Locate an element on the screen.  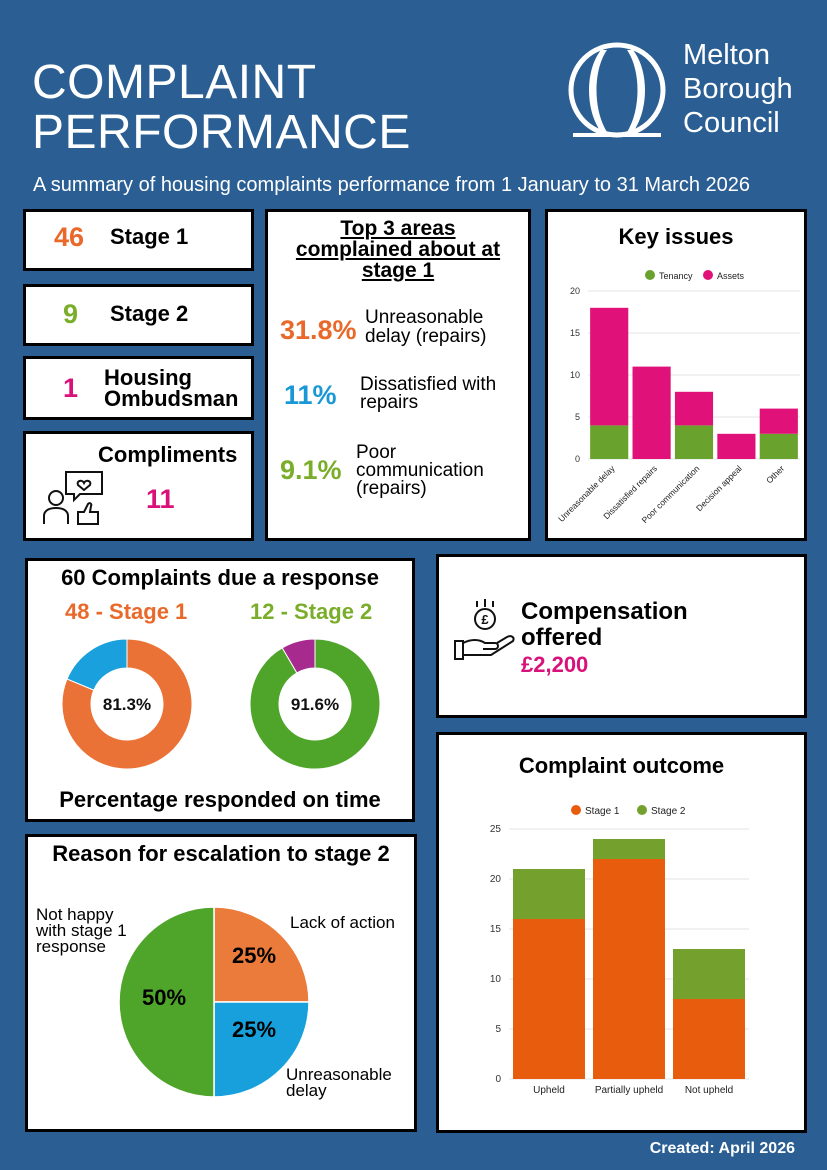
x-label-2: Not upheld is located at coordinates (709, 1090).